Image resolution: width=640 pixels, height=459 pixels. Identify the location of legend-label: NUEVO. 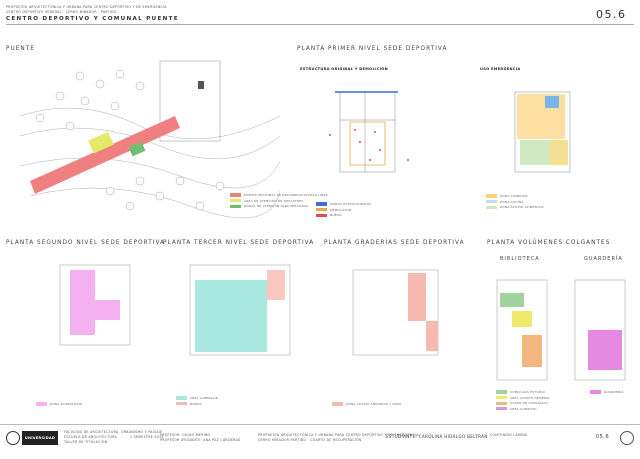
(336, 215).